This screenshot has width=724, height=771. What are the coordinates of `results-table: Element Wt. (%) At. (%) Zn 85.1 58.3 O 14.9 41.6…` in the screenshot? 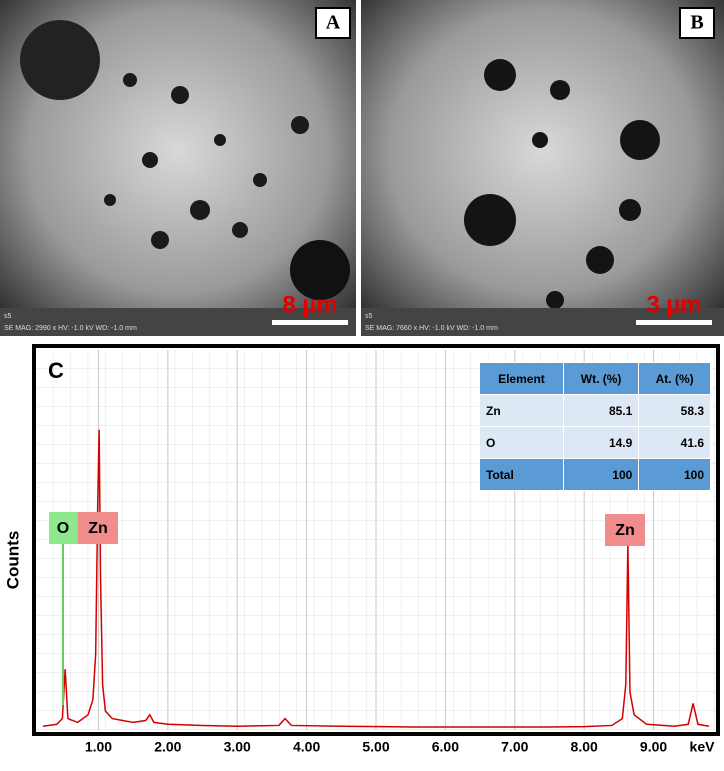 It's located at (595, 426).